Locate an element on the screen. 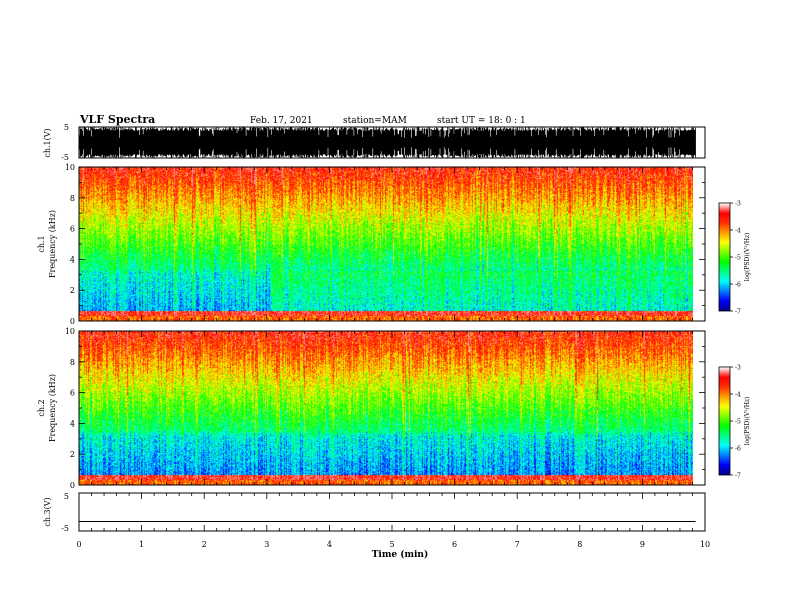 The image size is (792, 612). ch2-spectrogram-ylabel: Frequency (kHz) is located at coordinates (52, 408).